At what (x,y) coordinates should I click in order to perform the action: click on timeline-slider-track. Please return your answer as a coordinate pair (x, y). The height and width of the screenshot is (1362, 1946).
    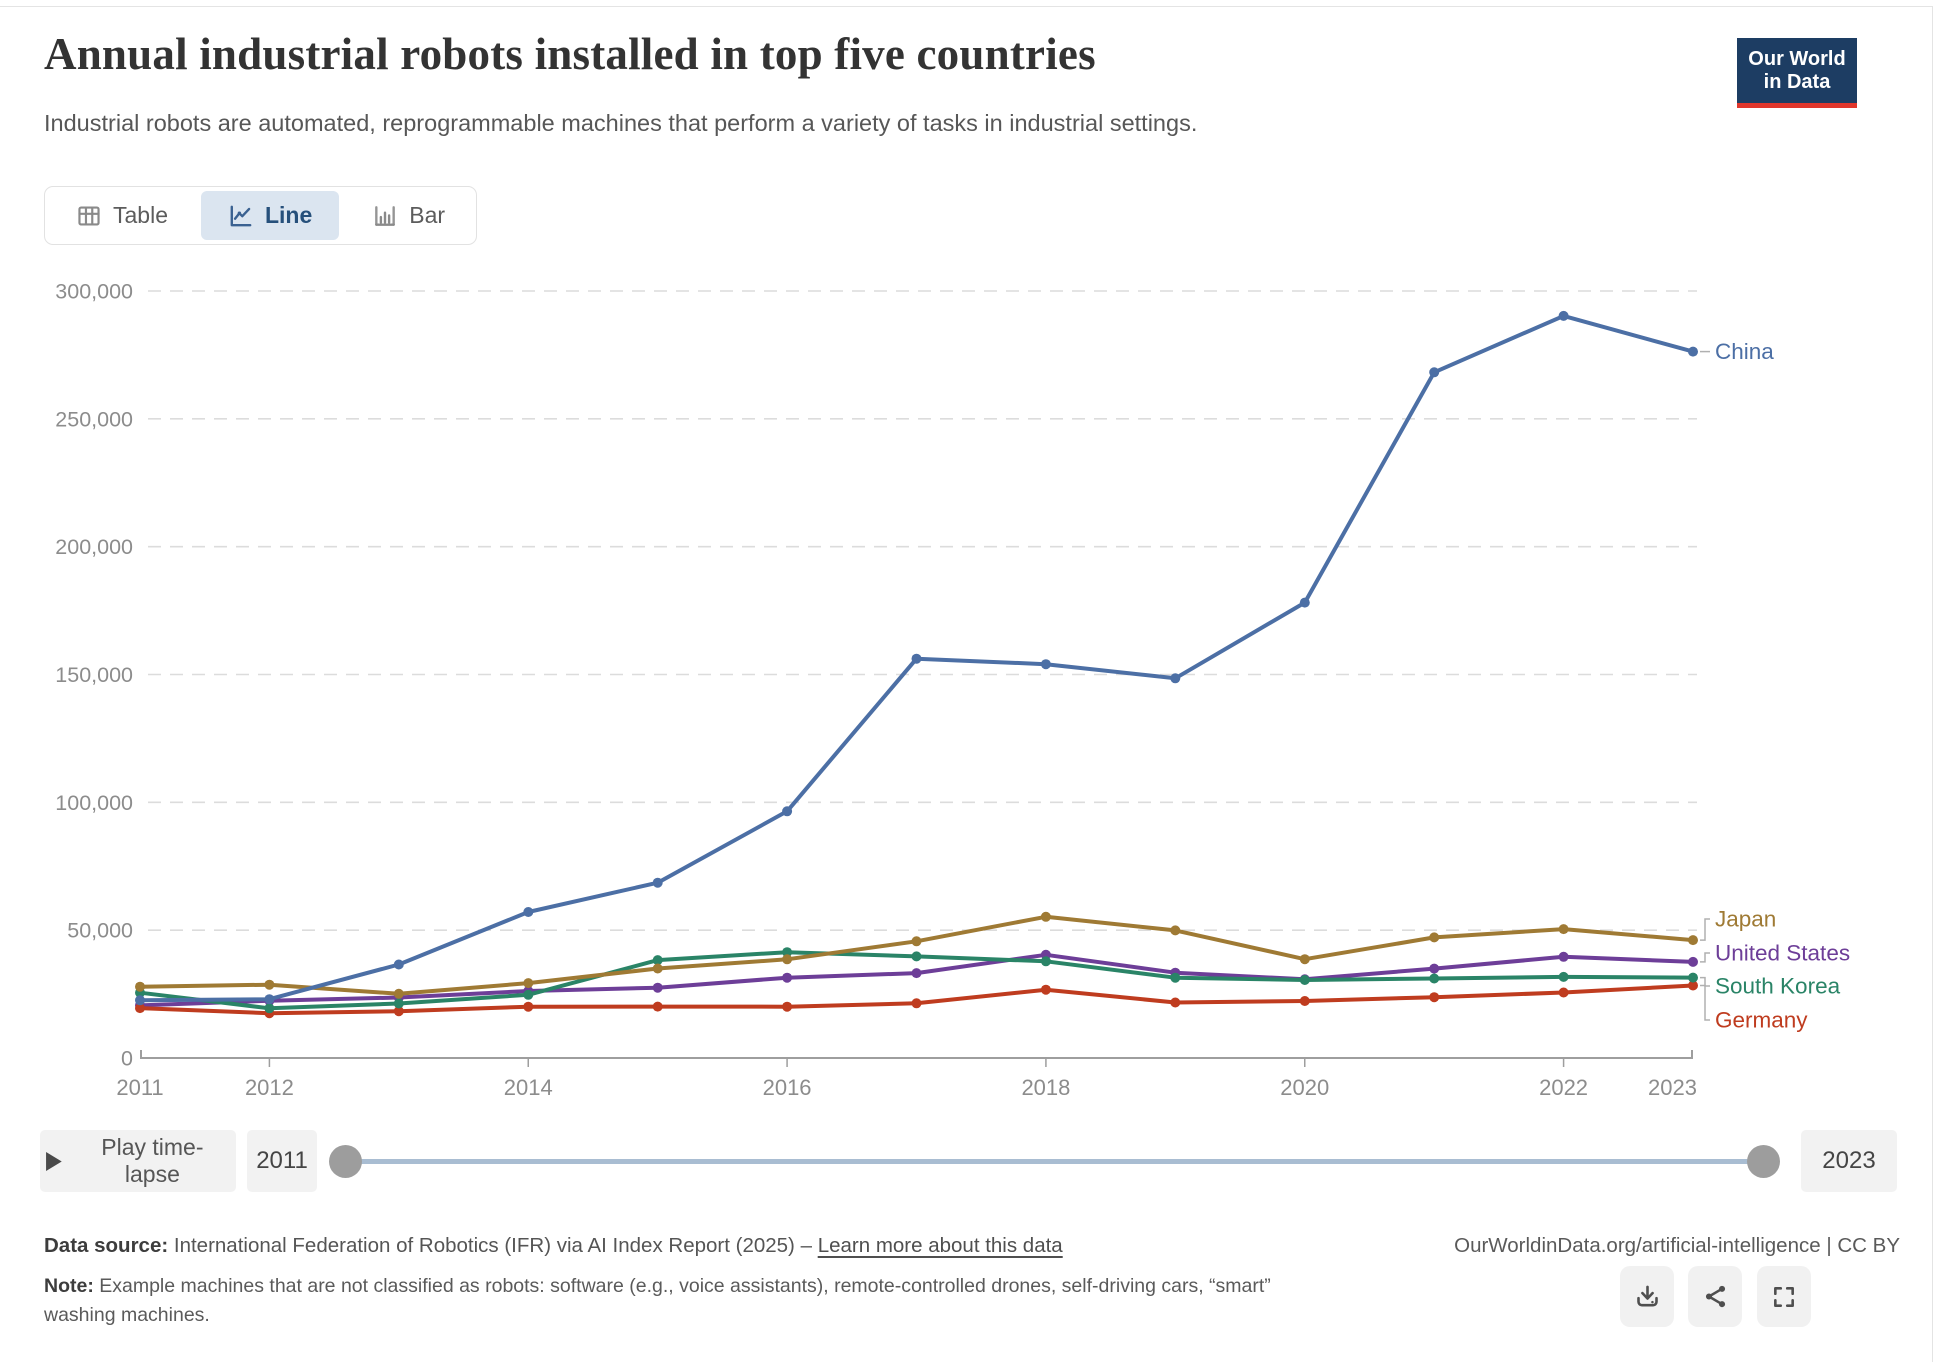
    Looking at the image, I should click on (1054, 1161).